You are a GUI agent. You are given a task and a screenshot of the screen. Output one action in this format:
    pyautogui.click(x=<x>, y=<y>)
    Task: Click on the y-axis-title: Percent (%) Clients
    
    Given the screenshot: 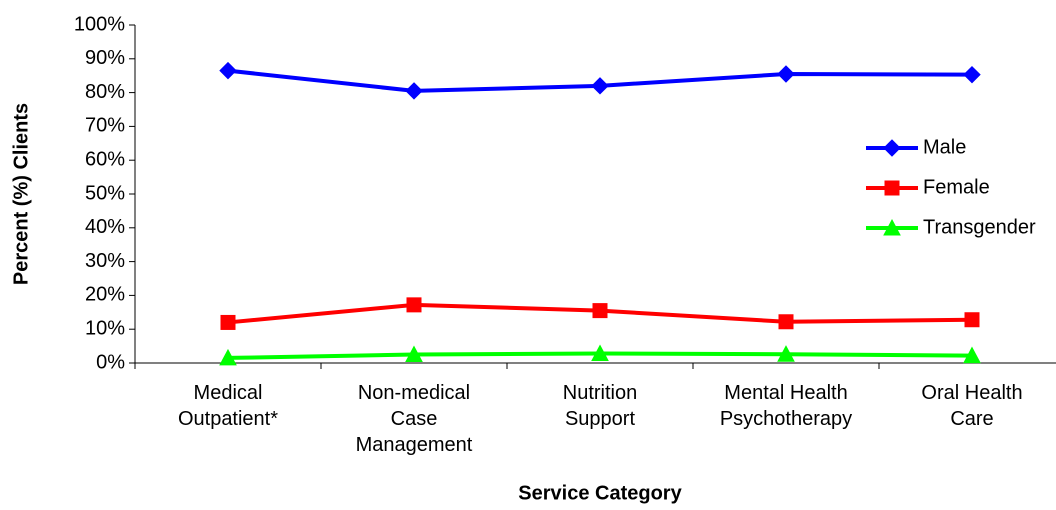 What is the action you would take?
    pyautogui.click(x=21, y=194)
    